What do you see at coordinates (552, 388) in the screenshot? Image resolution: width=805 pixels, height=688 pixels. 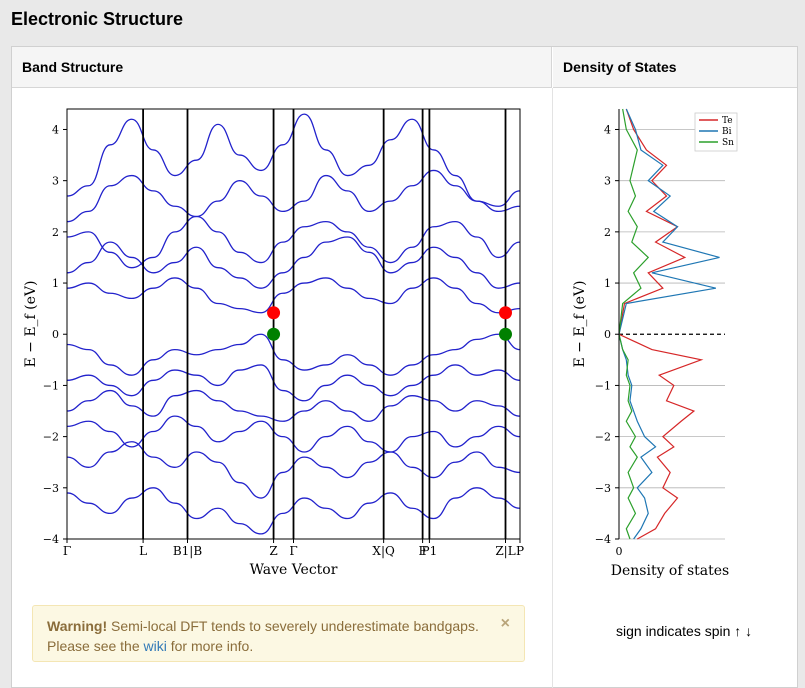 I see `column-divider` at bounding box center [552, 388].